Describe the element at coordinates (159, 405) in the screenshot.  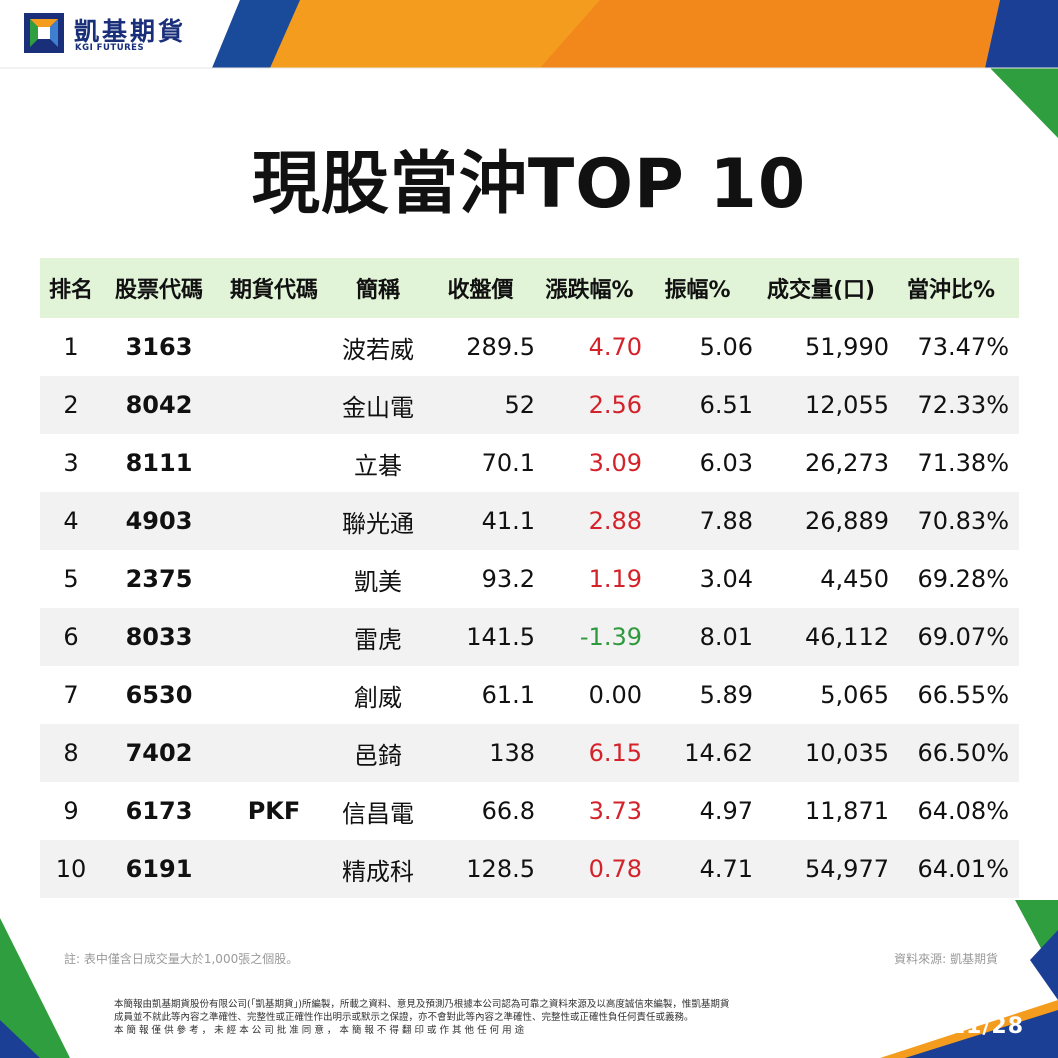
I see `stock-code-cell: 8042` at that location.